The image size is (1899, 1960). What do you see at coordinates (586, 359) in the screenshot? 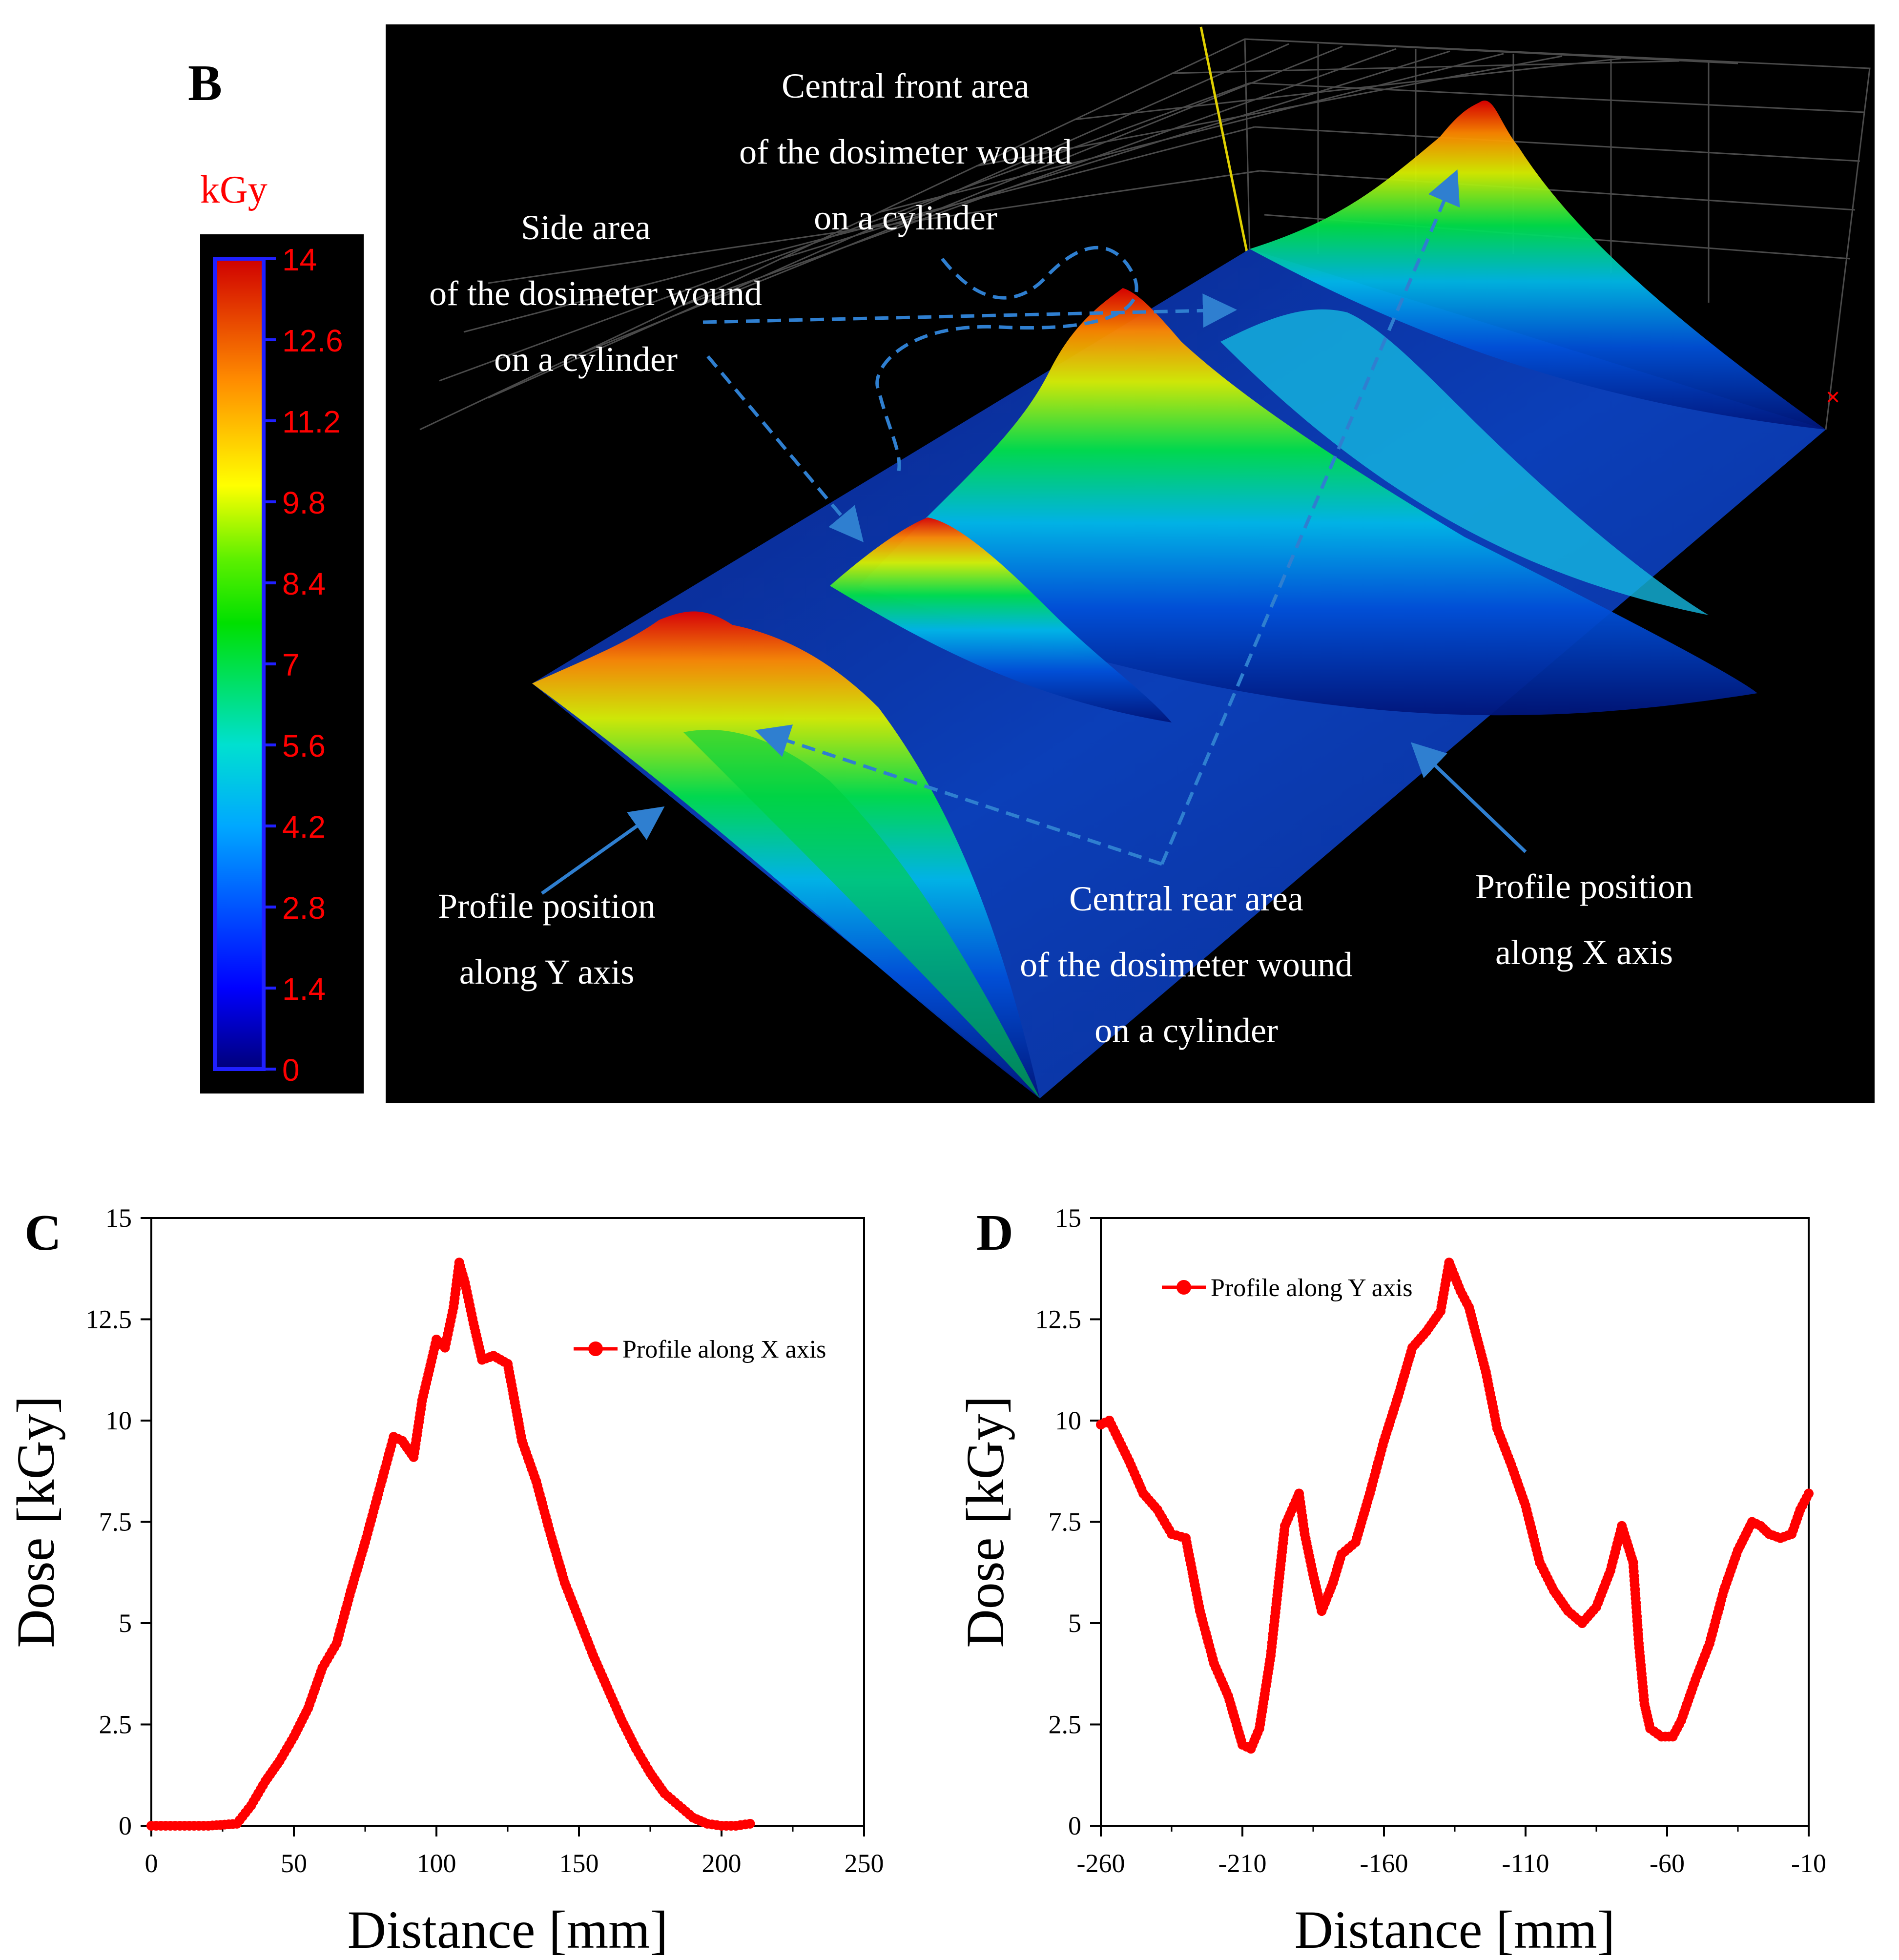
I see `annotation-side-3: on a cylinder` at bounding box center [586, 359].